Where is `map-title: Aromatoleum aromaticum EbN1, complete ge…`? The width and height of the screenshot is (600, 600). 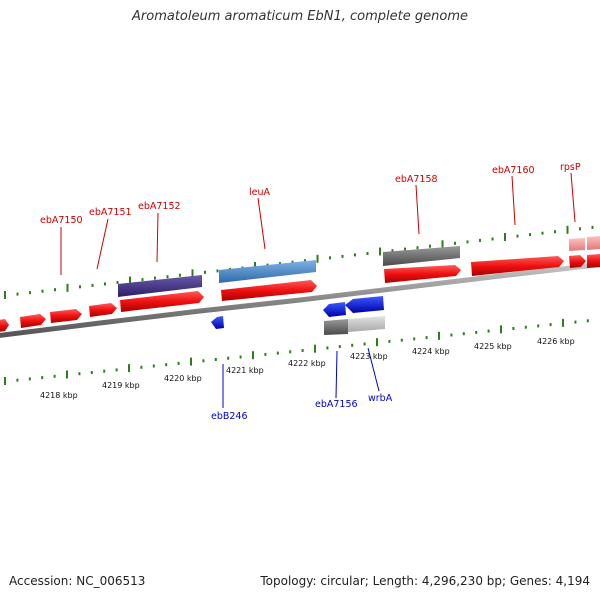 map-title: Aromatoleum aromaticum EbN1, complete ge… is located at coordinates (300, 16).